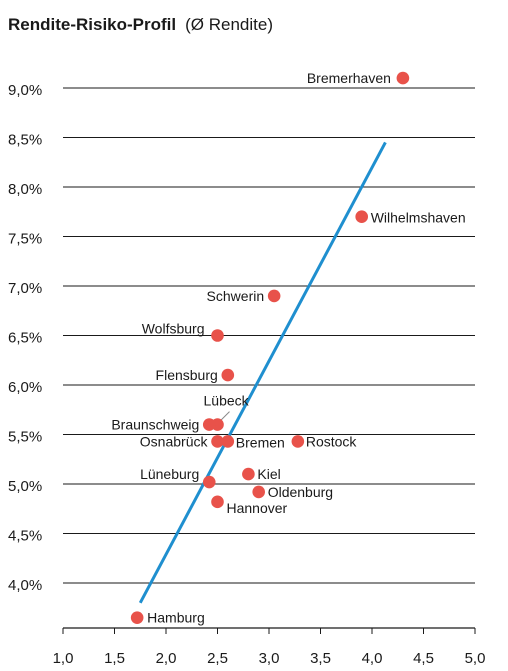 Image resolution: width=508 pixels, height=671 pixels. I want to click on x-tick-label: 1,5, so click(114, 658).